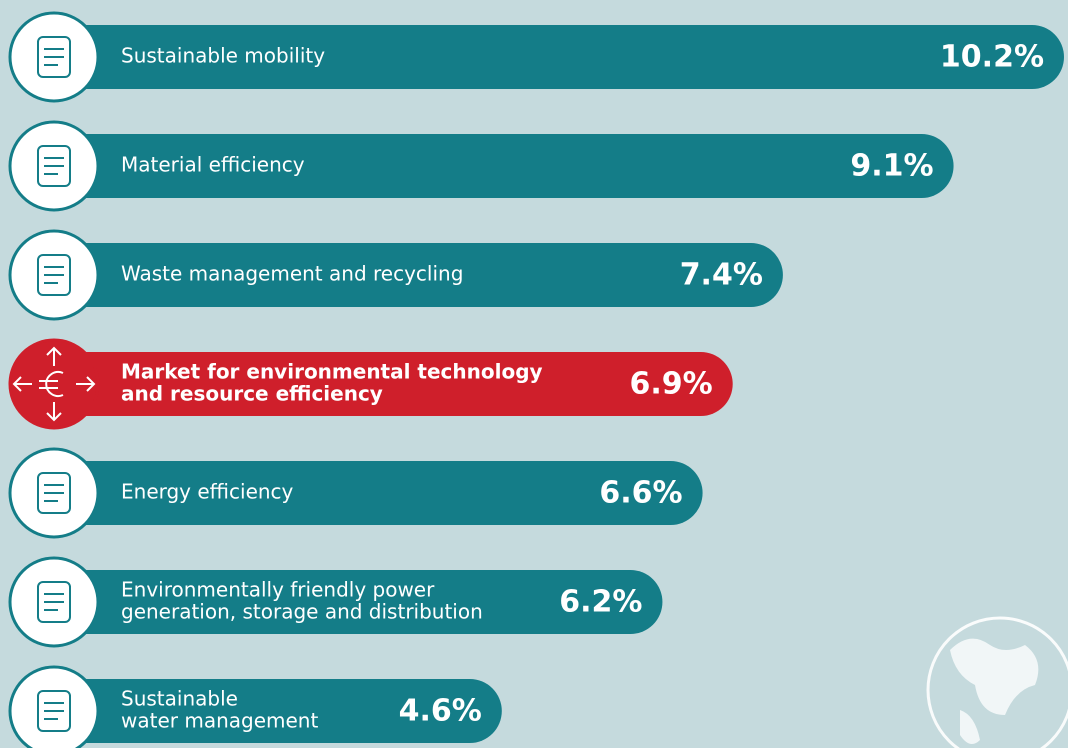 This screenshot has height=748, width=1068. What do you see at coordinates (600, 602) in the screenshot?
I see `value-label: 6.2%` at bounding box center [600, 602].